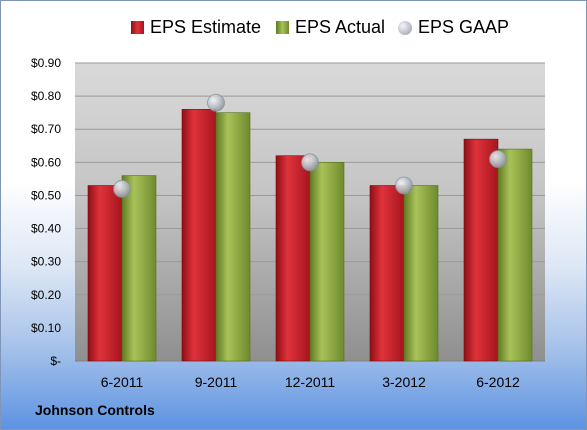  Describe the element at coordinates (405, 27) in the screenshot. I see `legend-swatch-eps-gaap` at that location.